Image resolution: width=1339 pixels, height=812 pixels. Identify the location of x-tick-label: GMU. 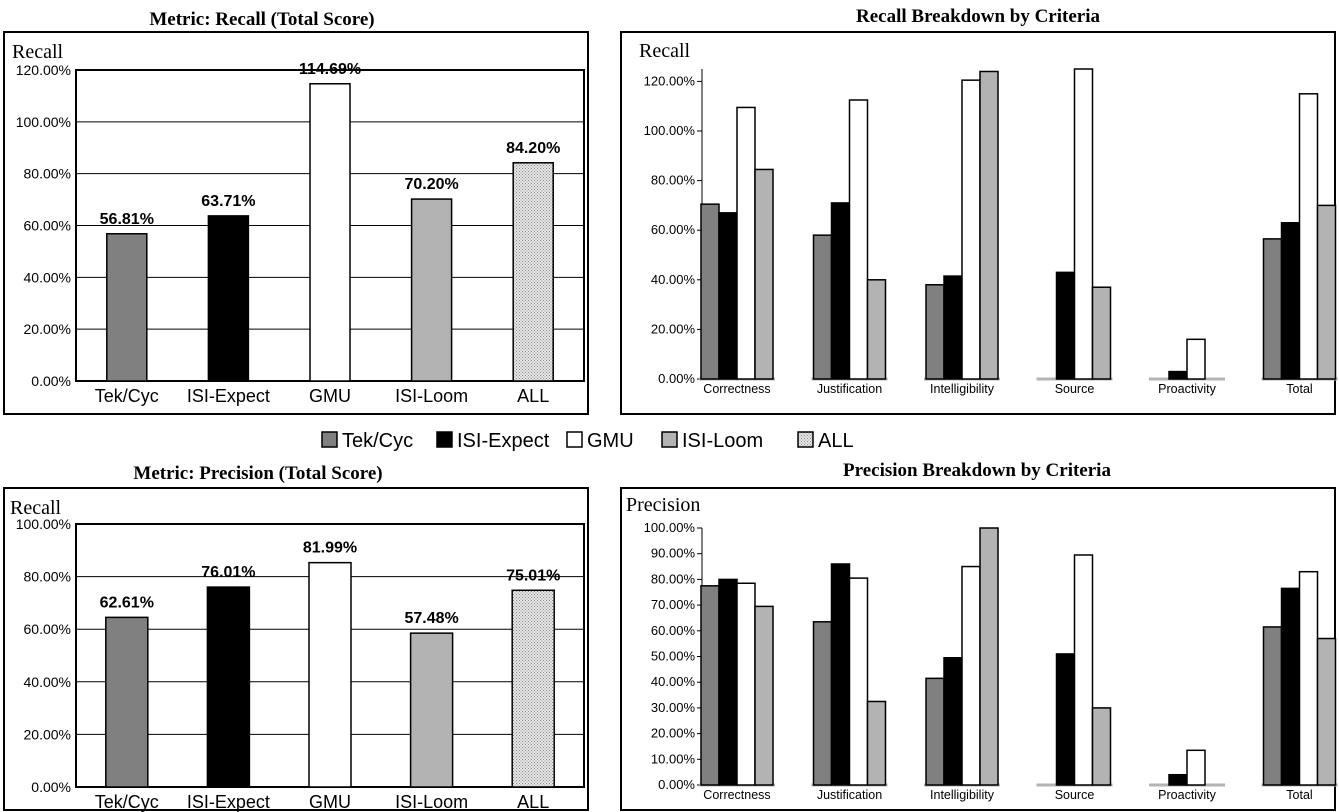
(330, 396).